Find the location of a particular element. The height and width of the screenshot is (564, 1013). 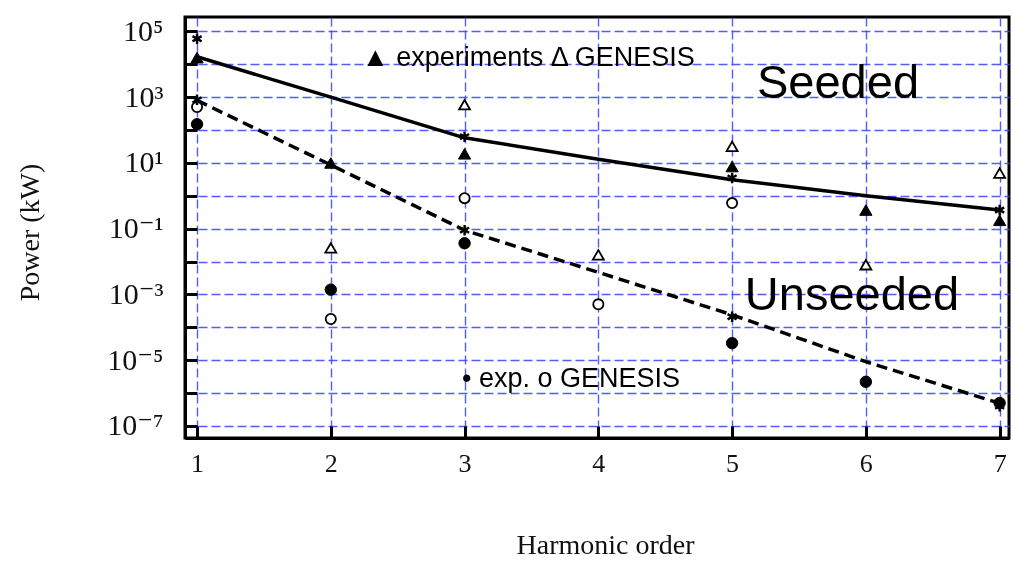

x-axis-title: Harmonic order is located at coordinates (606, 544).